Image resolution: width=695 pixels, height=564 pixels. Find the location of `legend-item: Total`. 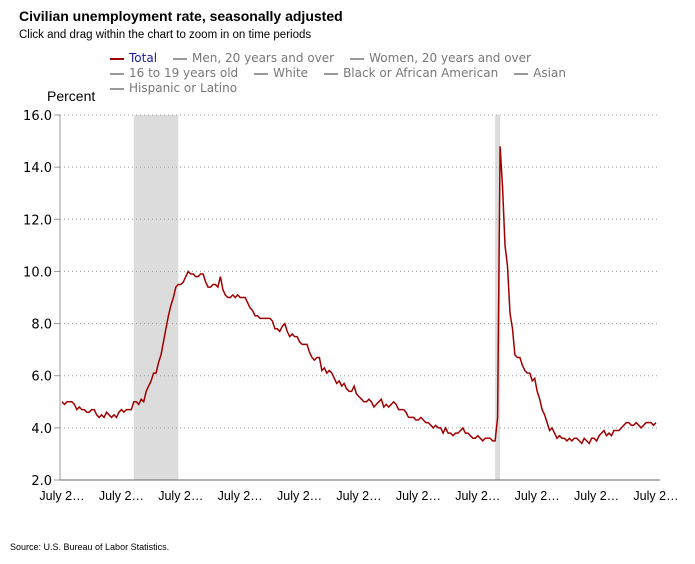

legend-item: Total is located at coordinates (133, 58).